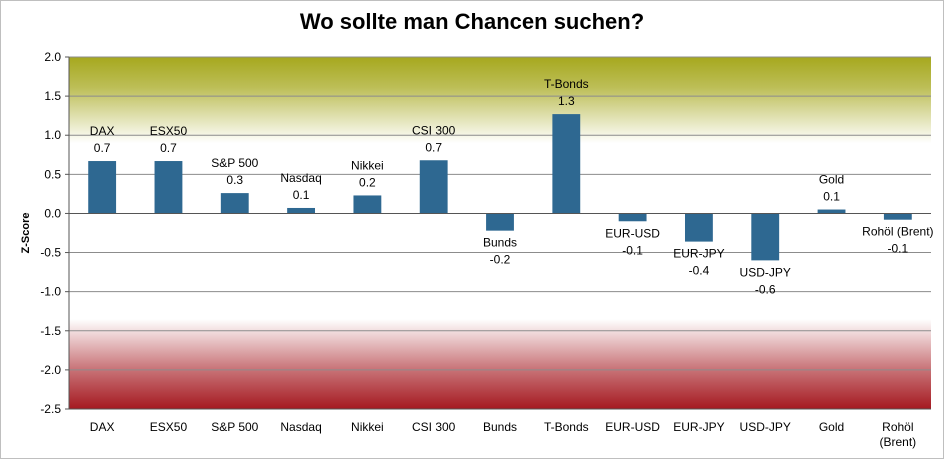 The width and height of the screenshot is (944, 459). What do you see at coordinates (234, 427) in the screenshot?
I see `x-tick-label: S&P 500` at bounding box center [234, 427].